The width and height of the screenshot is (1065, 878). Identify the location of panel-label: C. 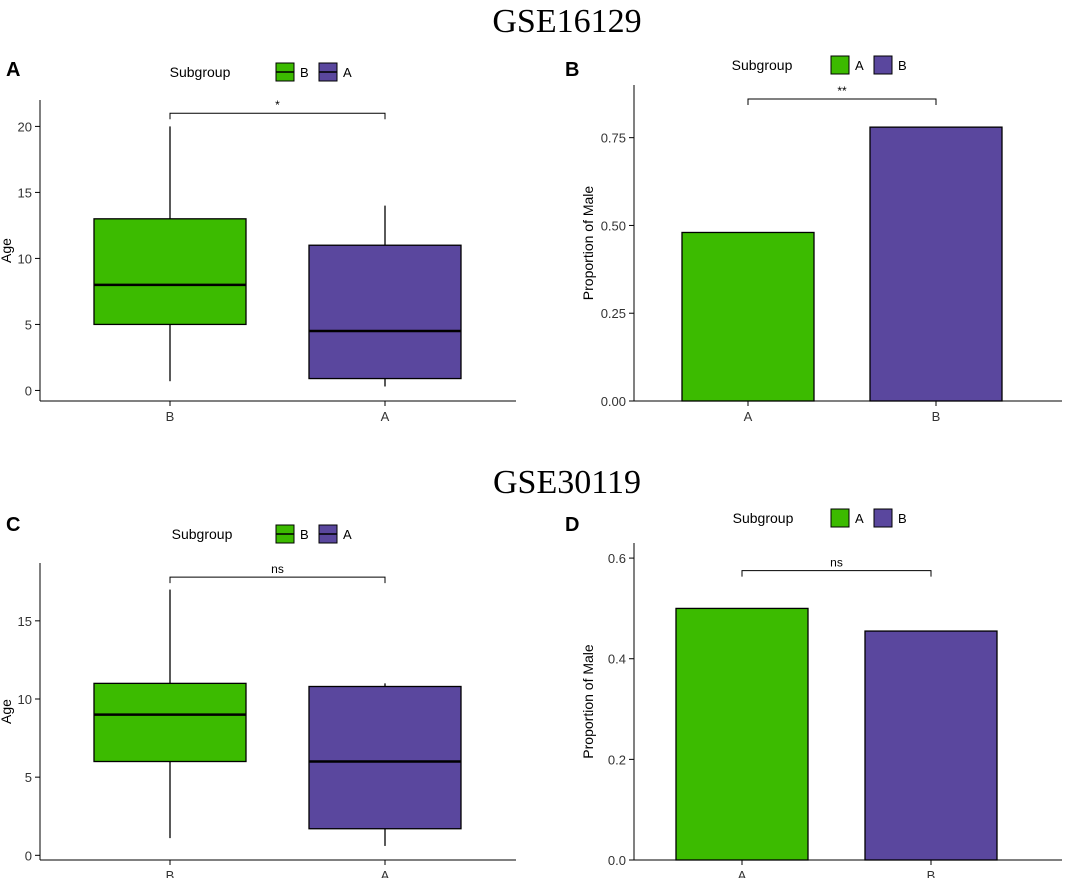
(13, 525).